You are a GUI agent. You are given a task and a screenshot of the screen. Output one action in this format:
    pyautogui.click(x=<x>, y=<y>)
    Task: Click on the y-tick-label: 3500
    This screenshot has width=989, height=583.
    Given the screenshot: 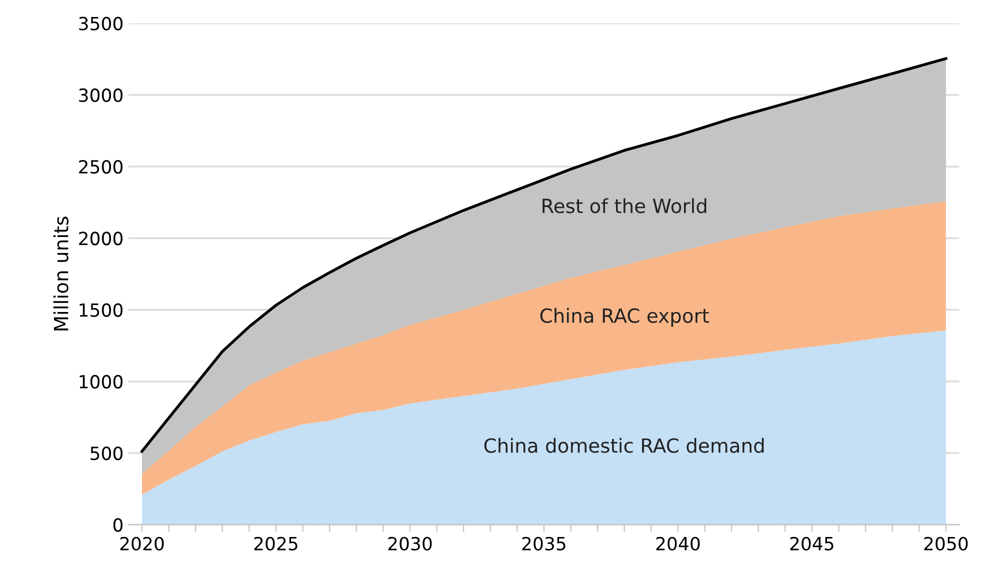 What is the action you would take?
    pyautogui.click(x=101, y=23)
    